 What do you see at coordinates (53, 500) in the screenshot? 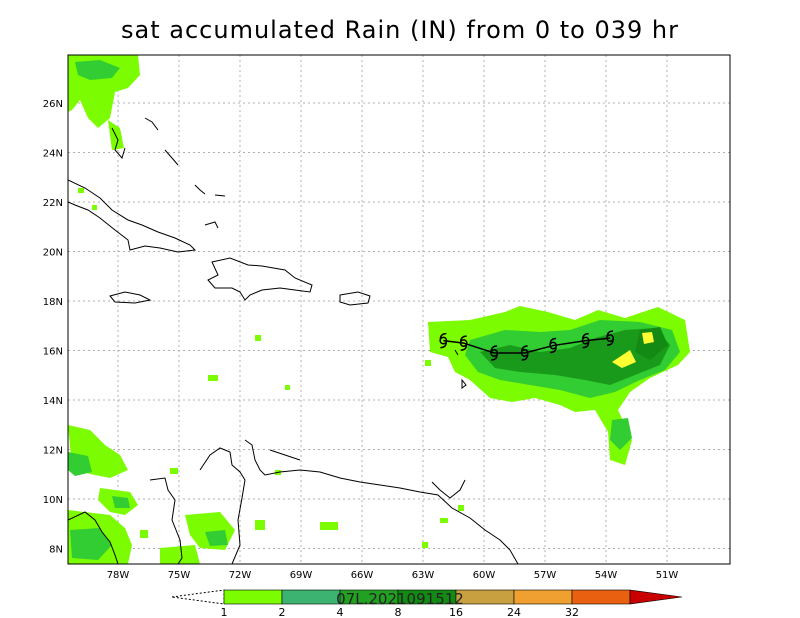
I see `lat-tick-label: 10N` at bounding box center [53, 500].